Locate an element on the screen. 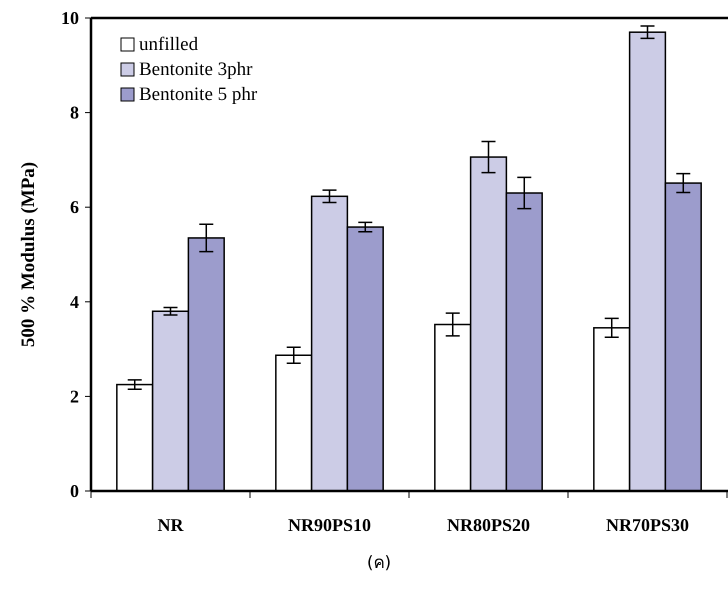 The height and width of the screenshot is (592, 728). x-tick-label: NR is located at coordinates (171, 525).